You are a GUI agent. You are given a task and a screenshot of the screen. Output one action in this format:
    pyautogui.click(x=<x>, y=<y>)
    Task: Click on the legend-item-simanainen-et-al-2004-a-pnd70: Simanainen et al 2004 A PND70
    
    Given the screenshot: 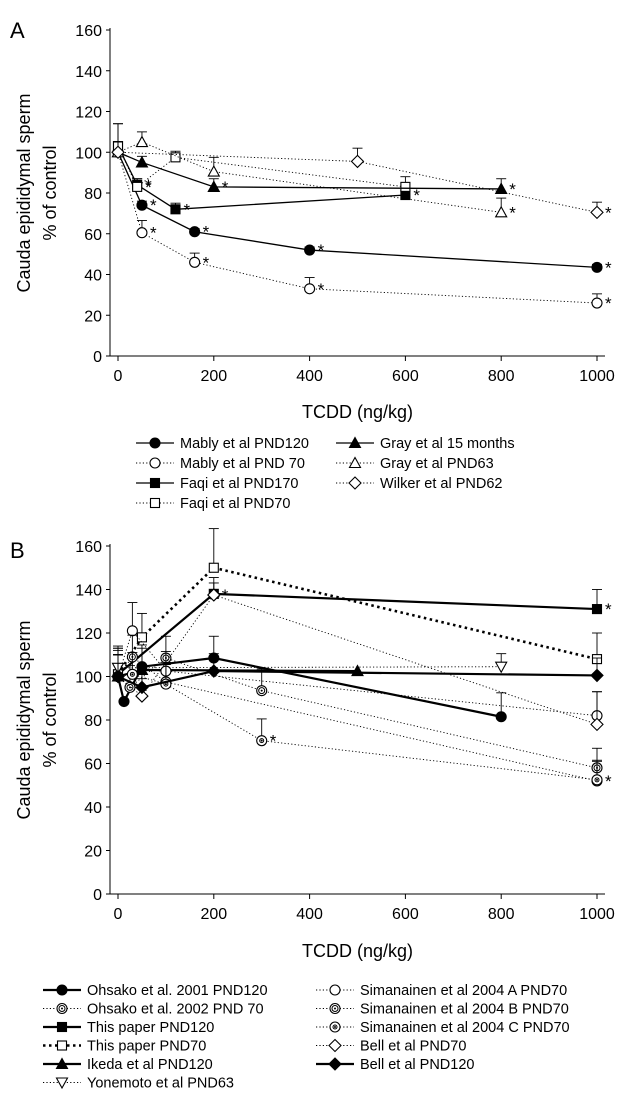 What is the action you would take?
    pyautogui.click(x=441, y=991)
    